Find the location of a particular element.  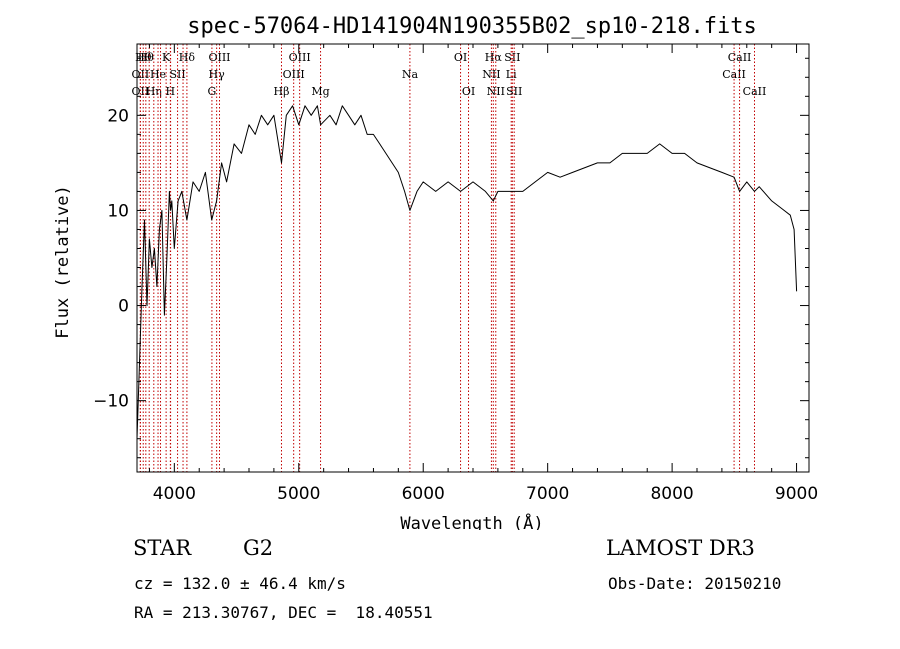

x-tick-label: 7000 is located at coordinates (547, 494).